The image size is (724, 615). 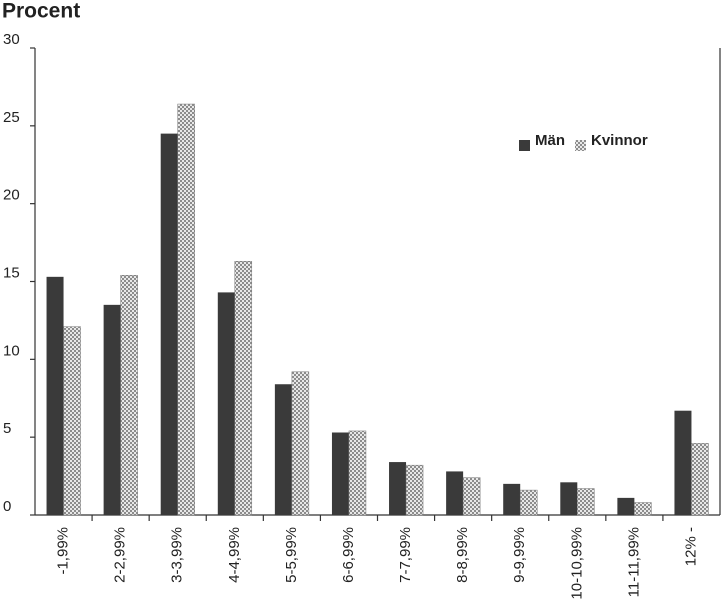 I want to click on x-tick-label: 9-9,99%, so click(x=519, y=555).